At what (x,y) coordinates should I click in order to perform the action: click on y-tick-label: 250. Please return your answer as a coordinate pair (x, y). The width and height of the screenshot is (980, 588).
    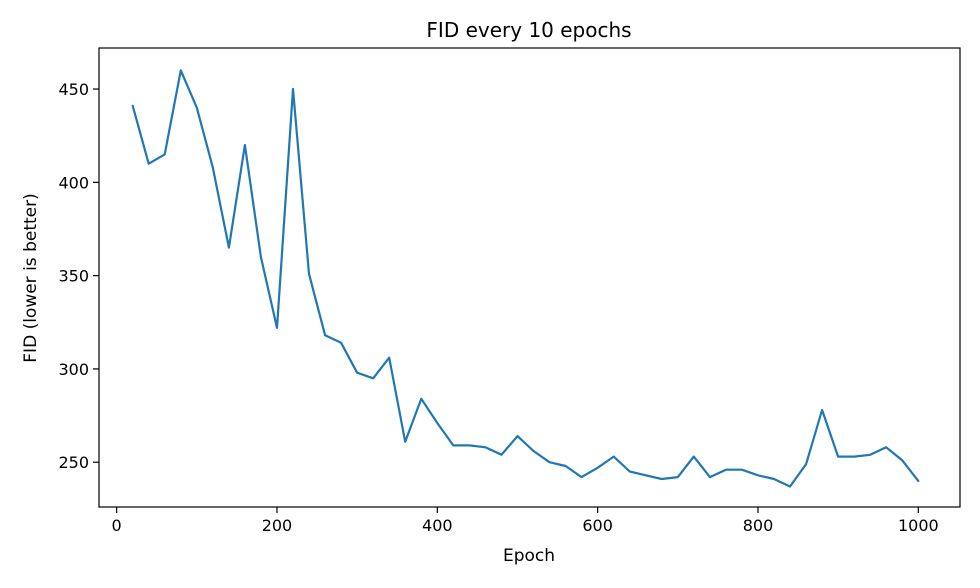
    Looking at the image, I should click on (73, 462).